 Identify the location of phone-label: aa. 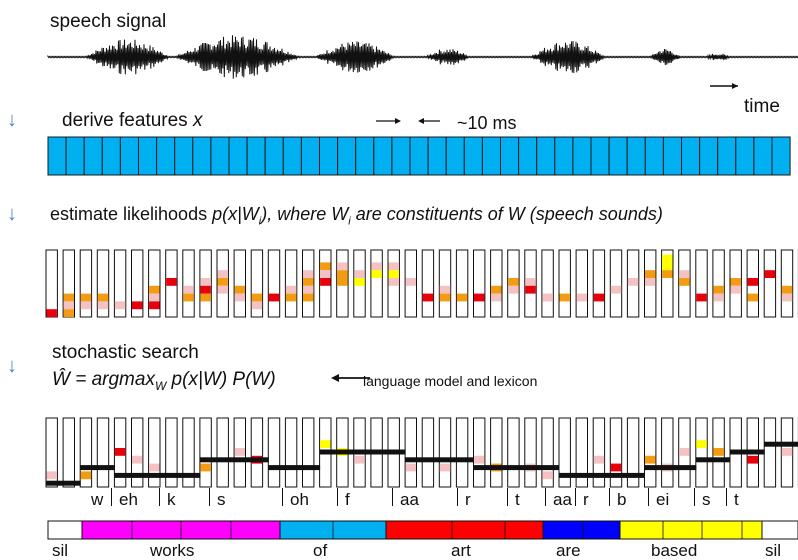
(409, 499).